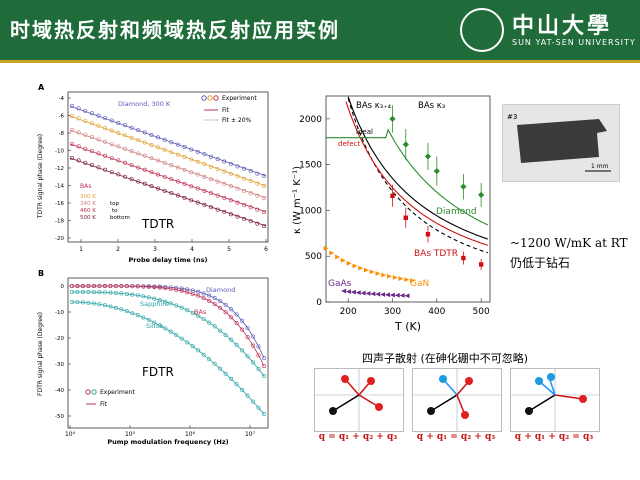 This screenshot has width=640, height=480. Describe the element at coordinates (118, 249) in the screenshot. I see `panel-a-xtick: 2` at that location.